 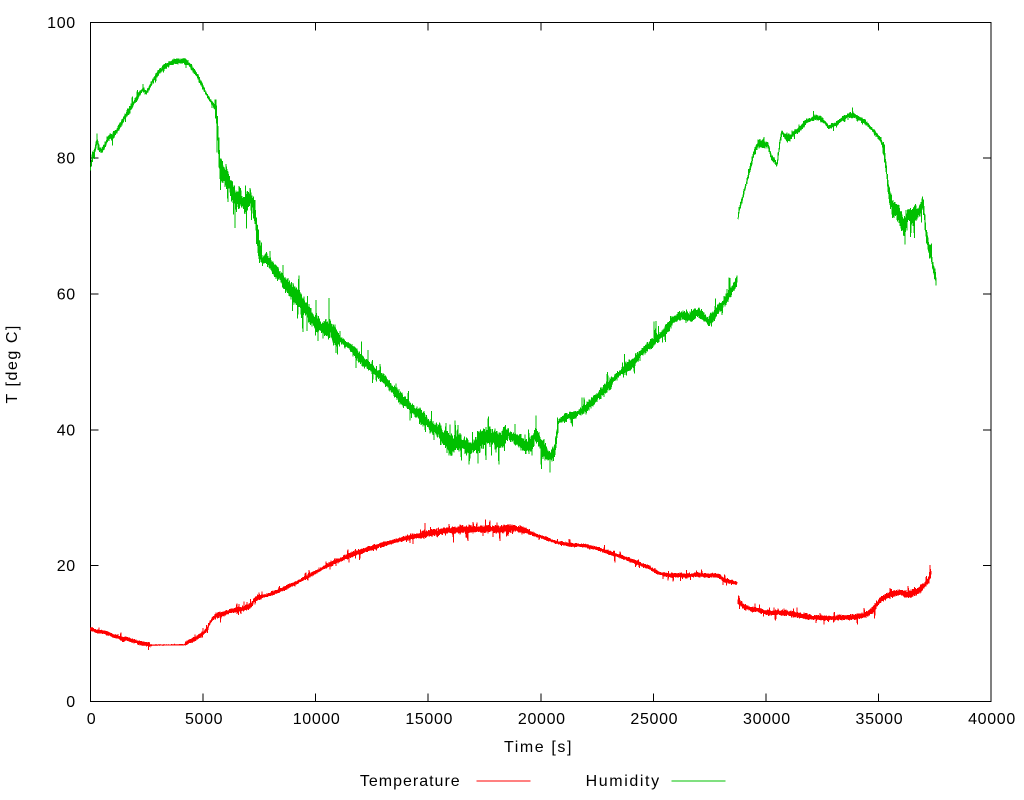 I want to click on svg-text: Temperature, so click(x=410, y=781).